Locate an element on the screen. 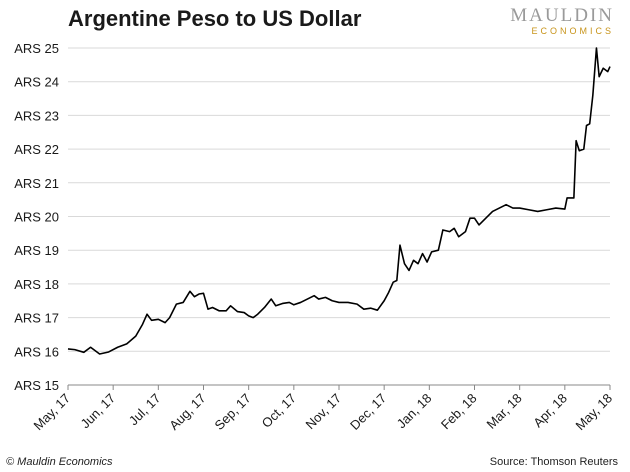 The height and width of the screenshot is (472, 630). x-tick-label: Jan, 18 is located at coordinates (414, 411).